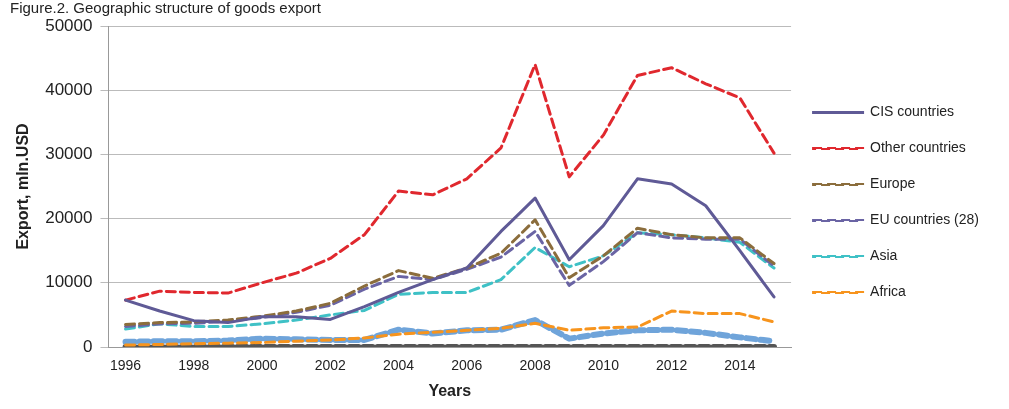  What do you see at coordinates (262, 365) in the screenshot?
I see `x-tick-label: 2000` at bounding box center [262, 365].